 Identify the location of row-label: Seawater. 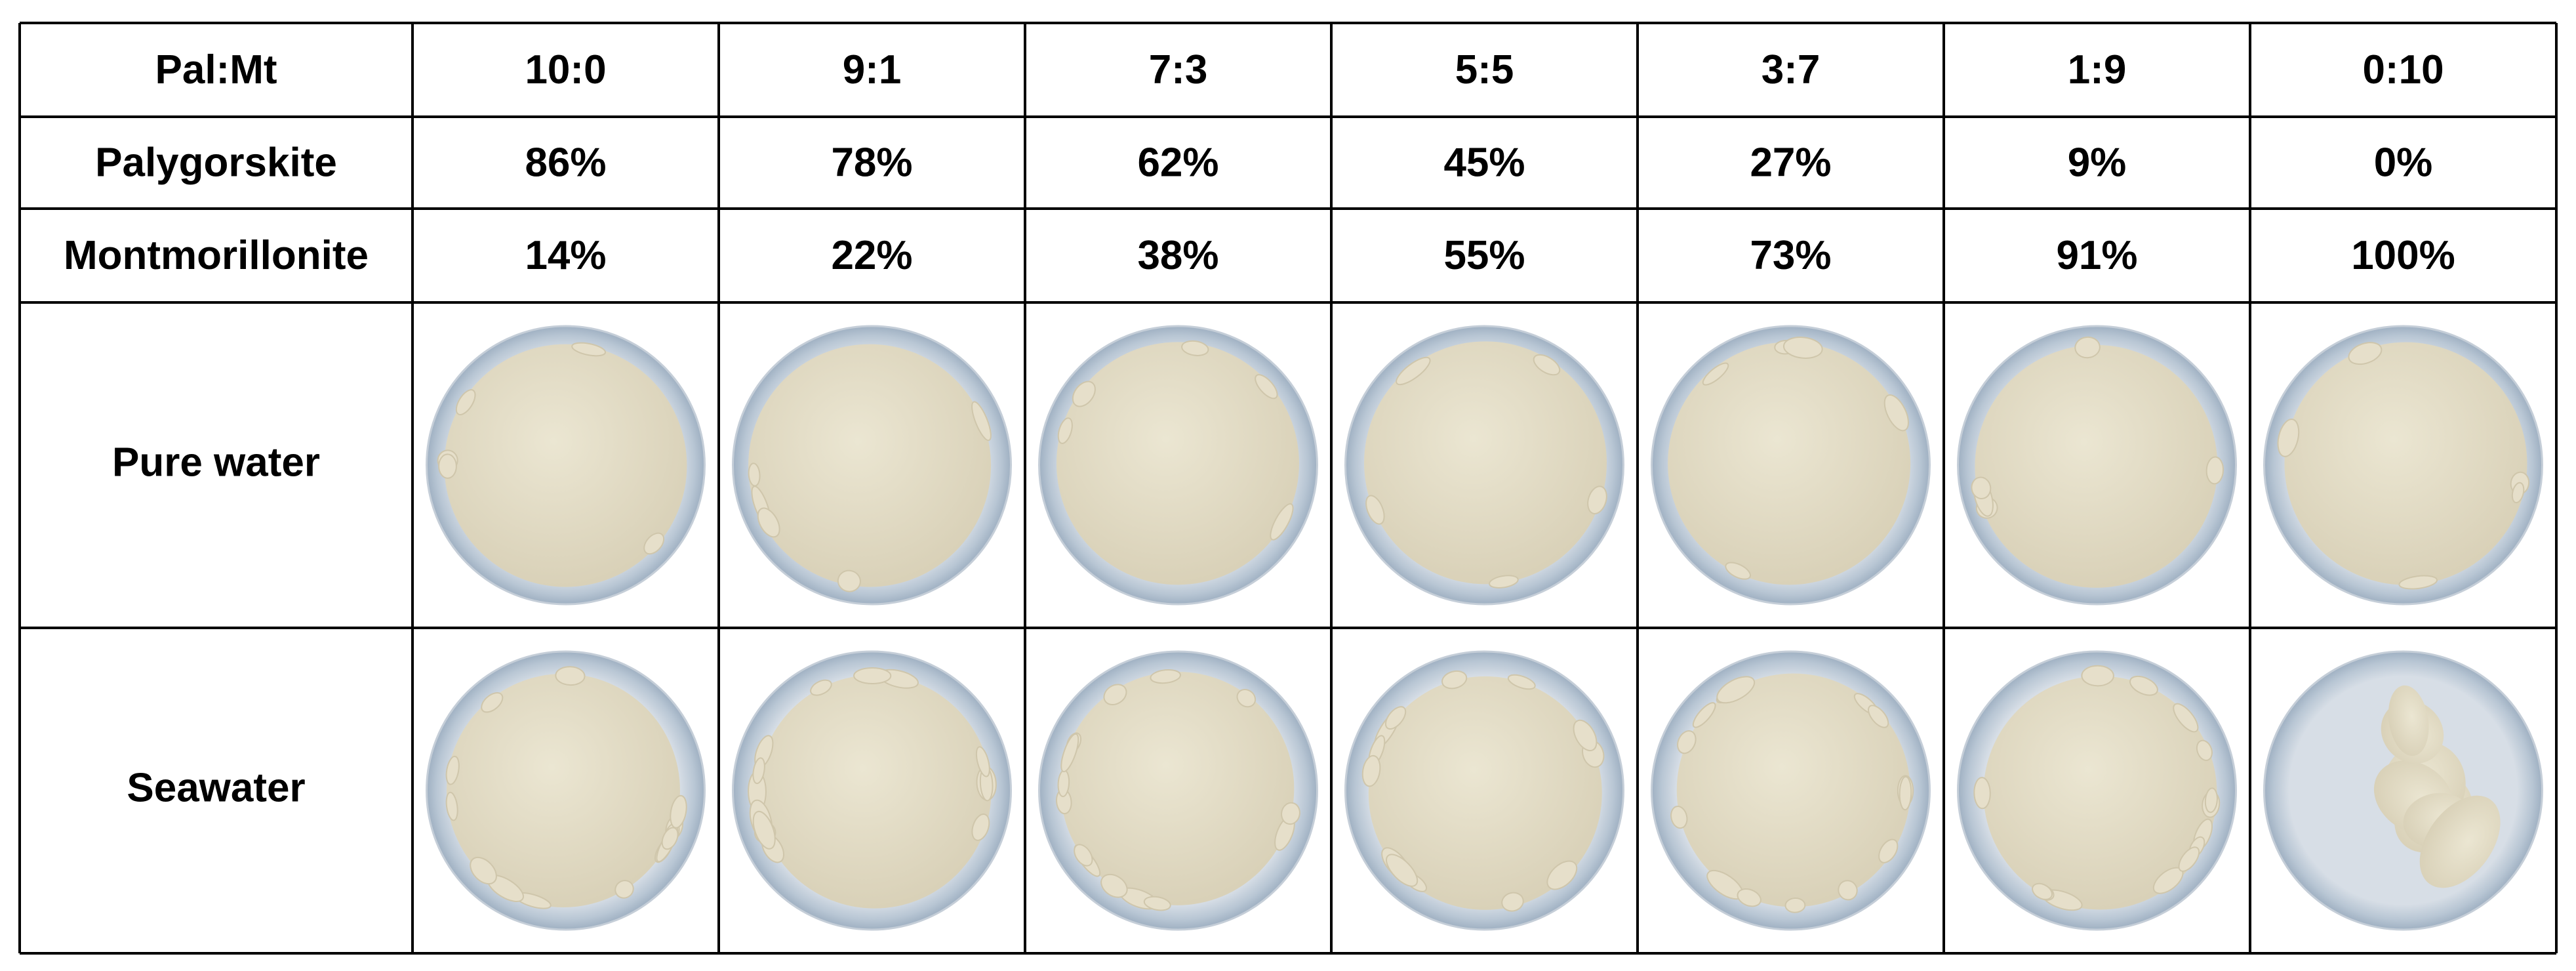
(216, 787).